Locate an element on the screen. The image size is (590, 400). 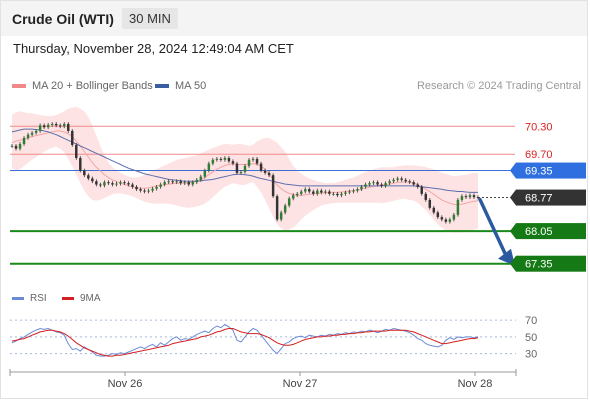
rsi-tick-0: 70 is located at coordinates (531, 321).